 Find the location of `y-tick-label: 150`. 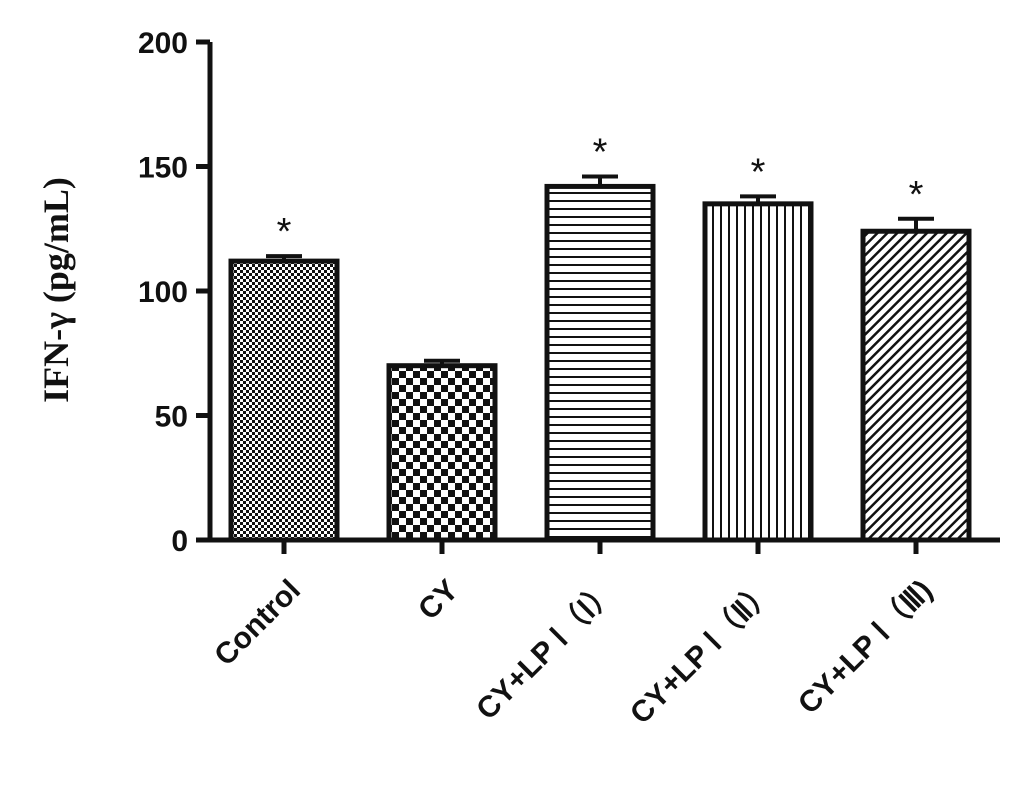

y-tick-label: 150 is located at coordinates (163, 168).